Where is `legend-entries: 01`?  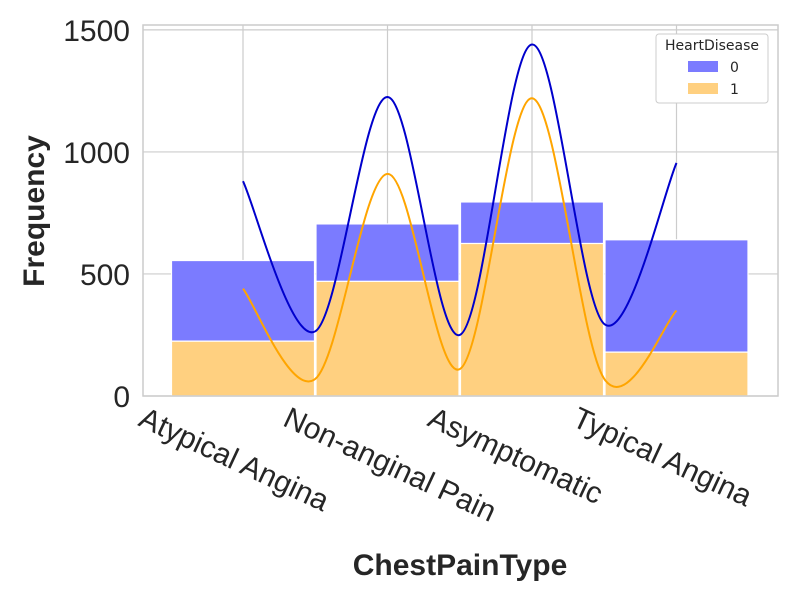 legend-entries: 01 is located at coordinates (713, 79).